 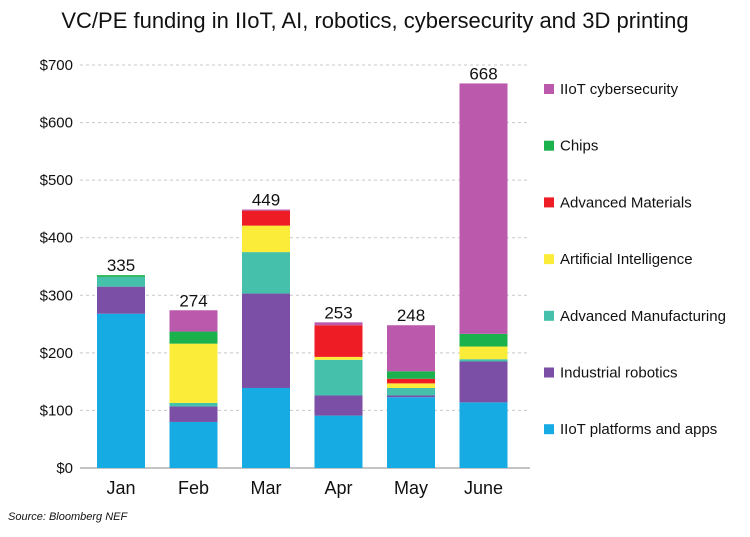 I want to click on legend-label: IIoT platforms and apps, so click(x=638, y=429).